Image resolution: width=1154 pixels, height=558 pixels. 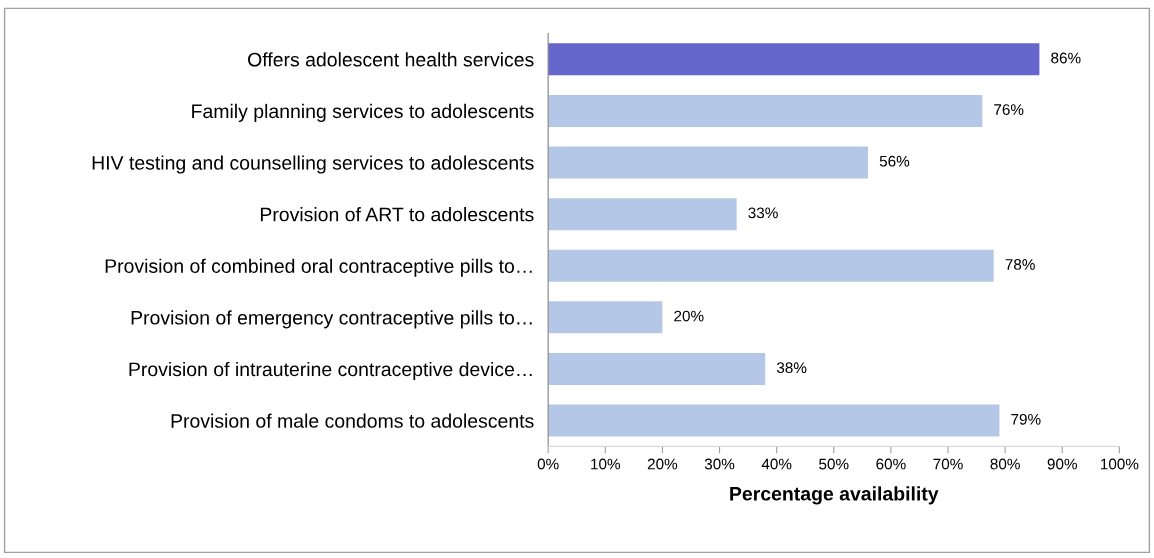 I want to click on data-label: 20%, so click(x=689, y=316).